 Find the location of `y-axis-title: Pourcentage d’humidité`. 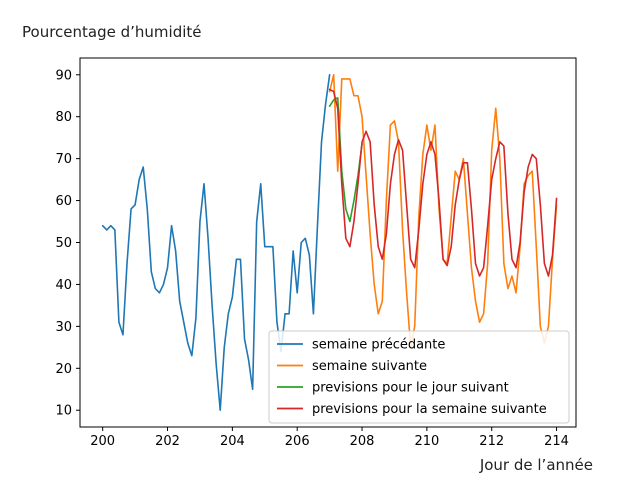

y-axis-title: Pourcentage d’humidité is located at coordinates (112, 32).